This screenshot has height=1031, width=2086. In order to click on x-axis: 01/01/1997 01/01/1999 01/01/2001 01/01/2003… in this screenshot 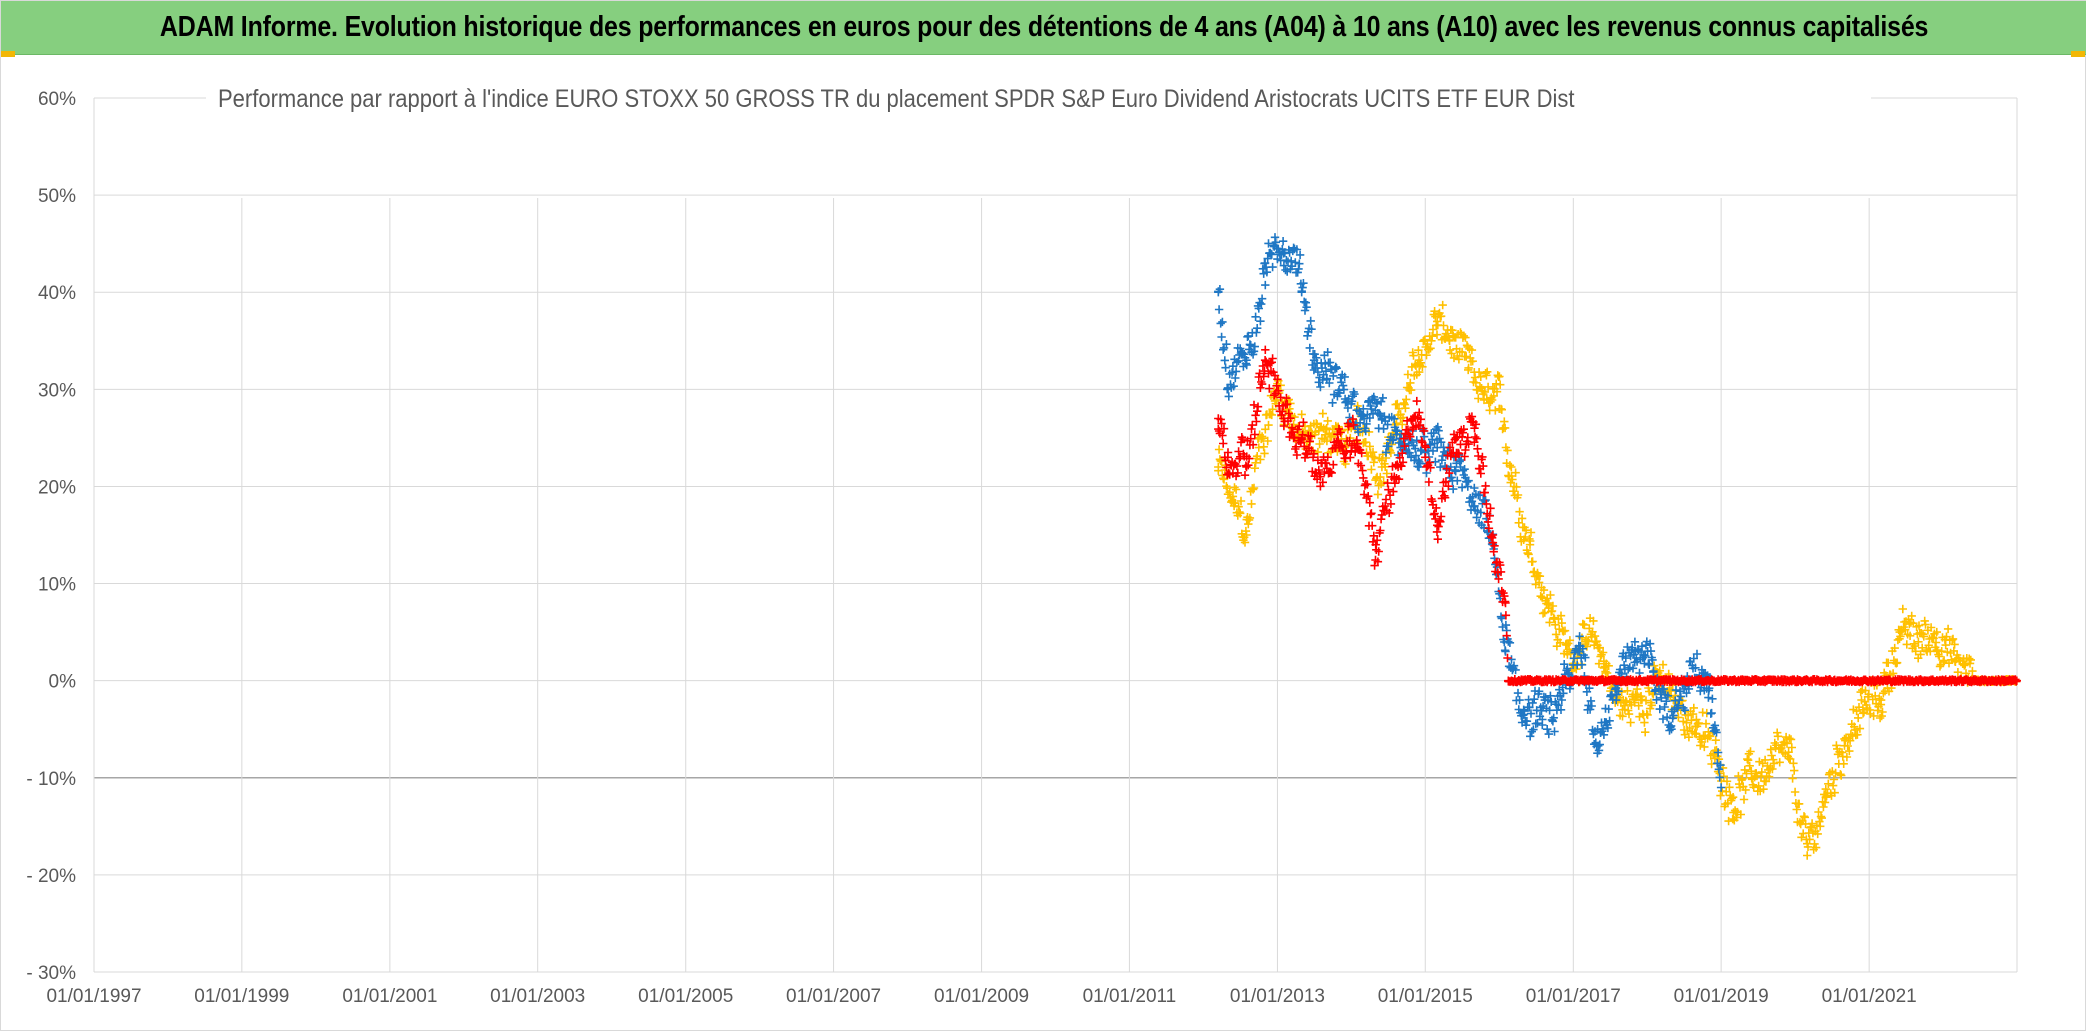, I will do `click(981, 996)`.